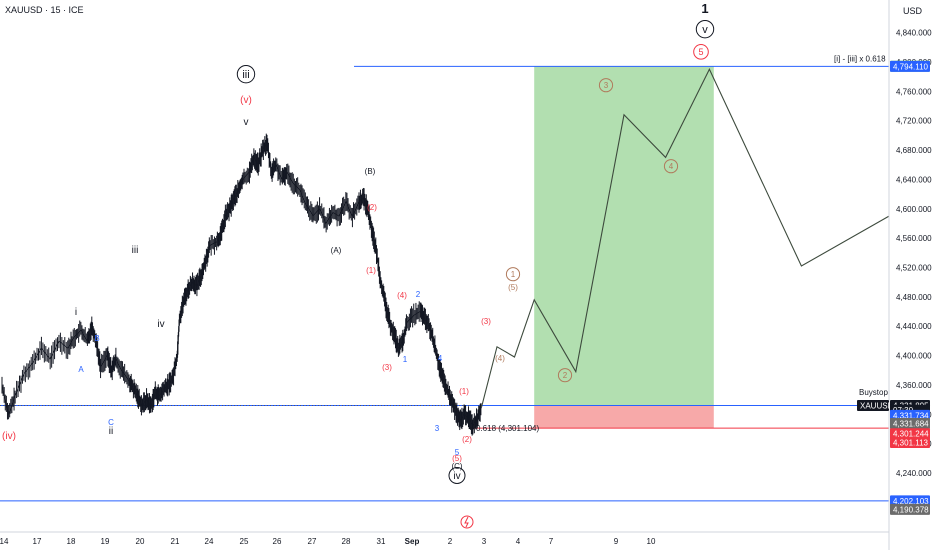 This screenshot has width=932, height=555. What do you see at coordinates (346, 541) in the screenshot?
I see `time-tick-label: 28` at bounding box center [346, 541].